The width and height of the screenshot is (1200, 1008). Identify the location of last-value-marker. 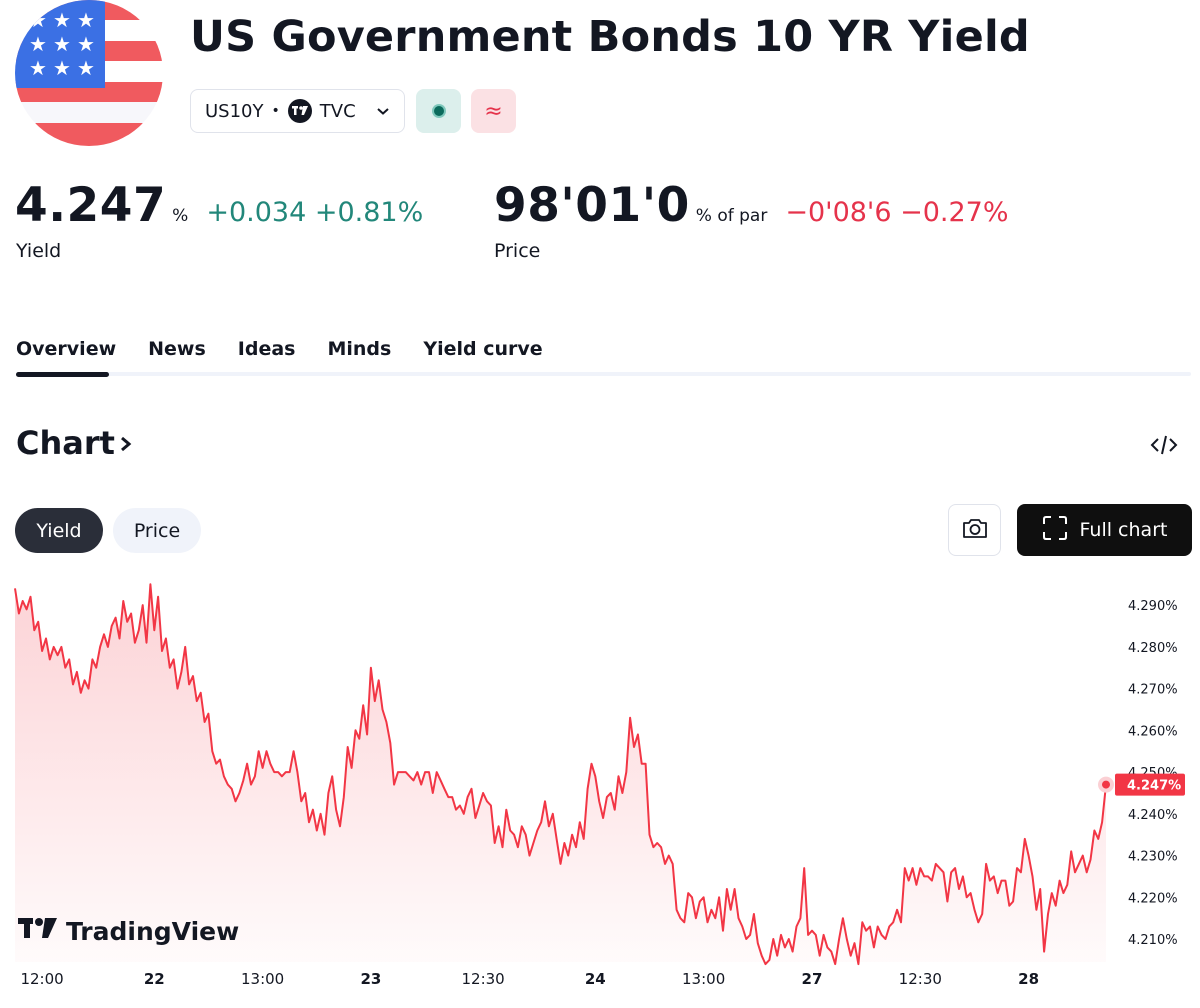
(1106, 784).